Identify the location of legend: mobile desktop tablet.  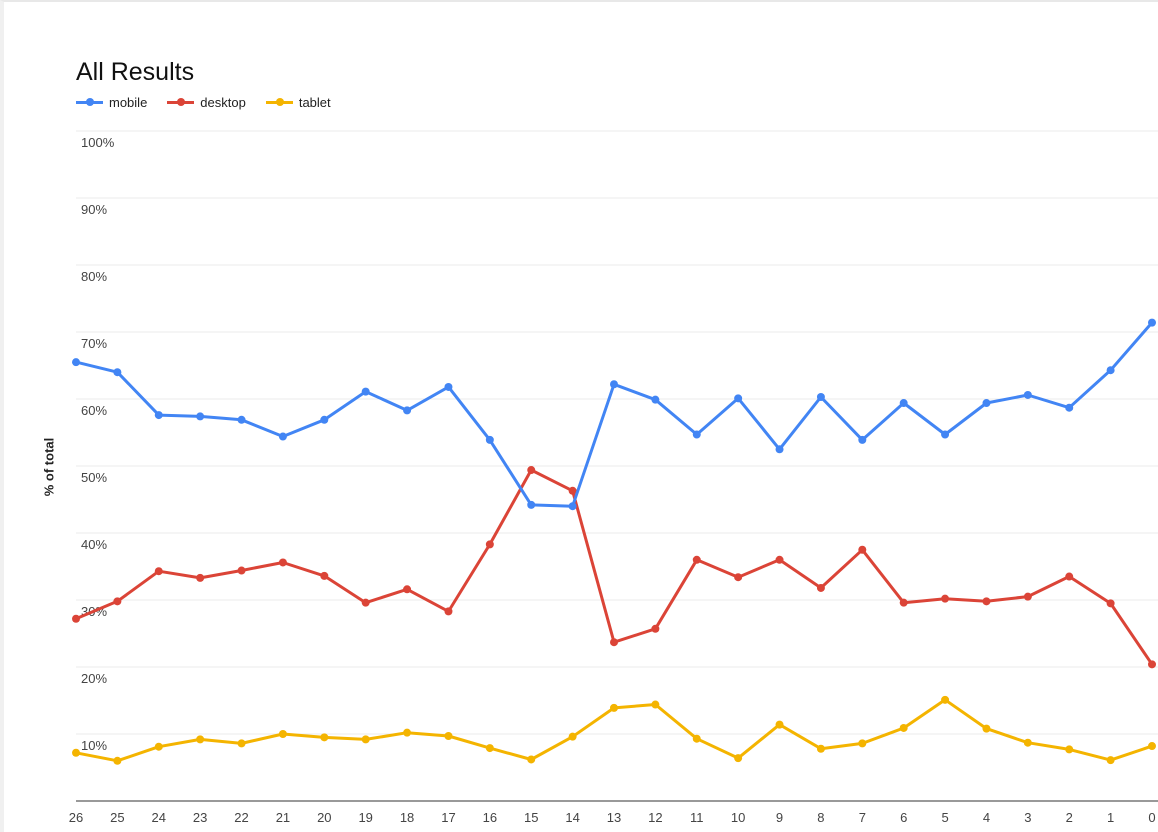
(213, 102).